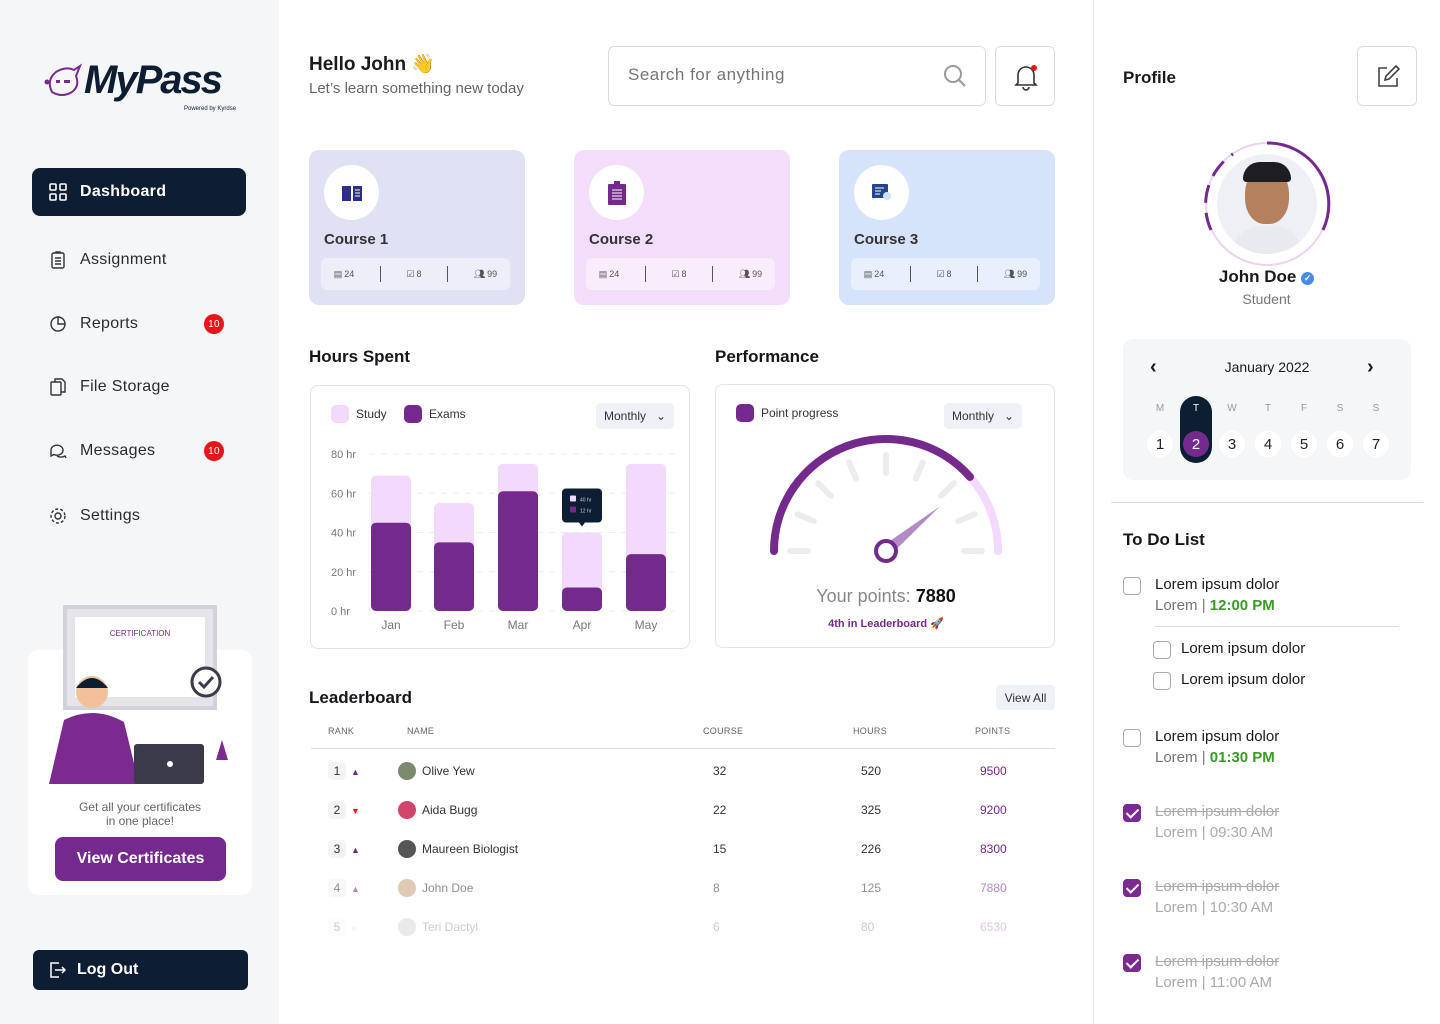 The image size is (1440, 1024). I want to click on hours-period-select: Monthly ⌄, so click(635, 416).